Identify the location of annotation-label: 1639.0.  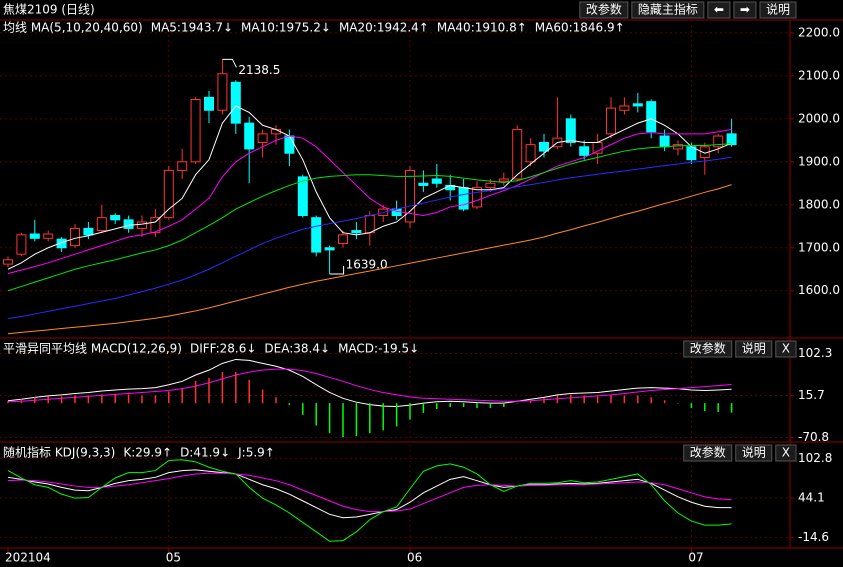
(367, 264).